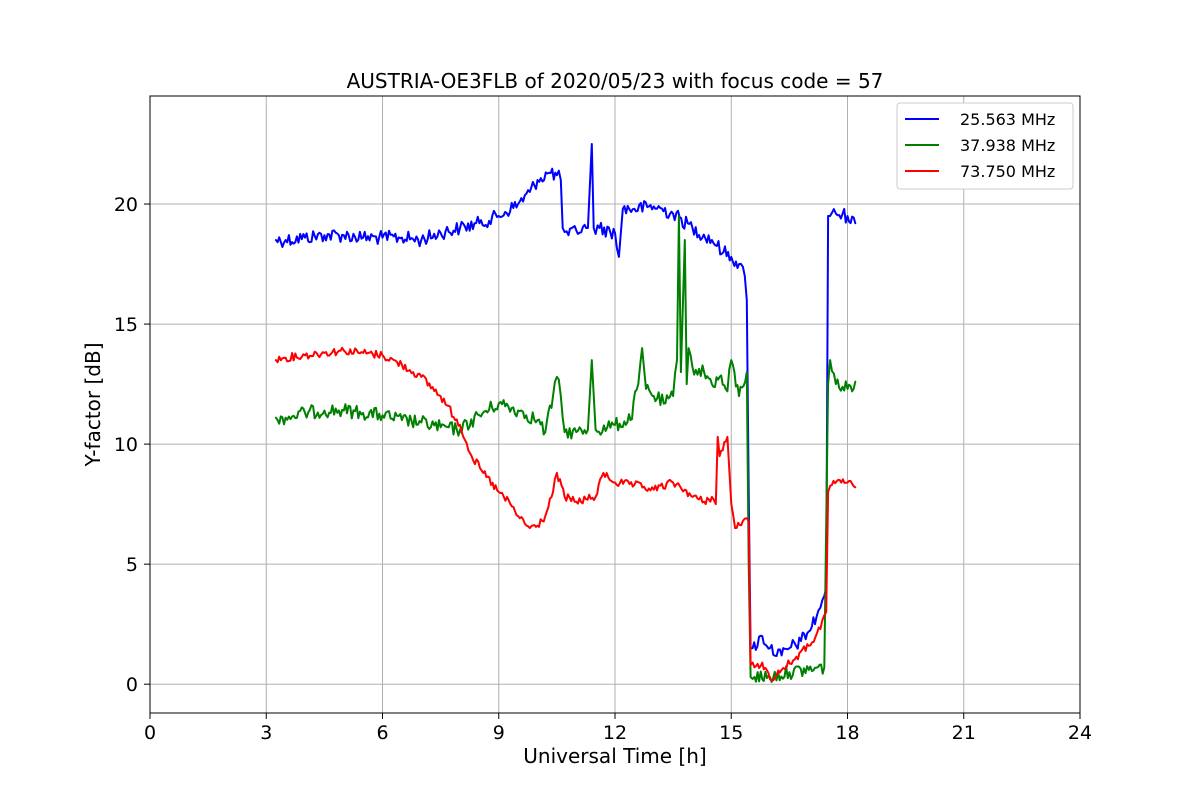 This screenshot has width=1200, height=800. What do you see at coordinates (847, 733) in the screenshot?
I see `x-tick-label: 18` at bounding box center [847, 733].